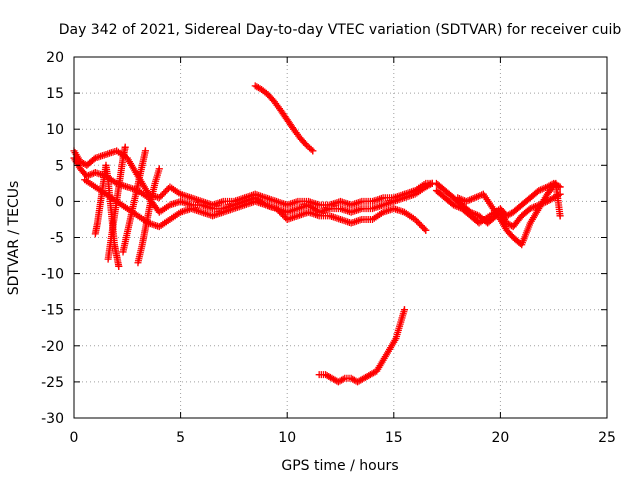 Image resolution: width=640 pixels, height=480 pixels. I want to click on y-tick-label: 10, so click(55, 130).